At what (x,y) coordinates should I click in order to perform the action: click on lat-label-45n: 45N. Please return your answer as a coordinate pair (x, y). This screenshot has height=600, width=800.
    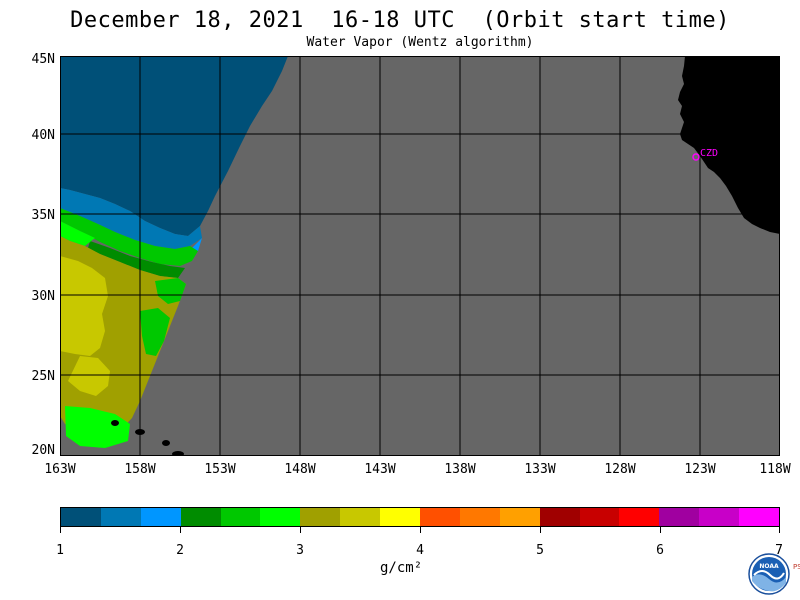
    Looking at the image, I should click on (43, 59).